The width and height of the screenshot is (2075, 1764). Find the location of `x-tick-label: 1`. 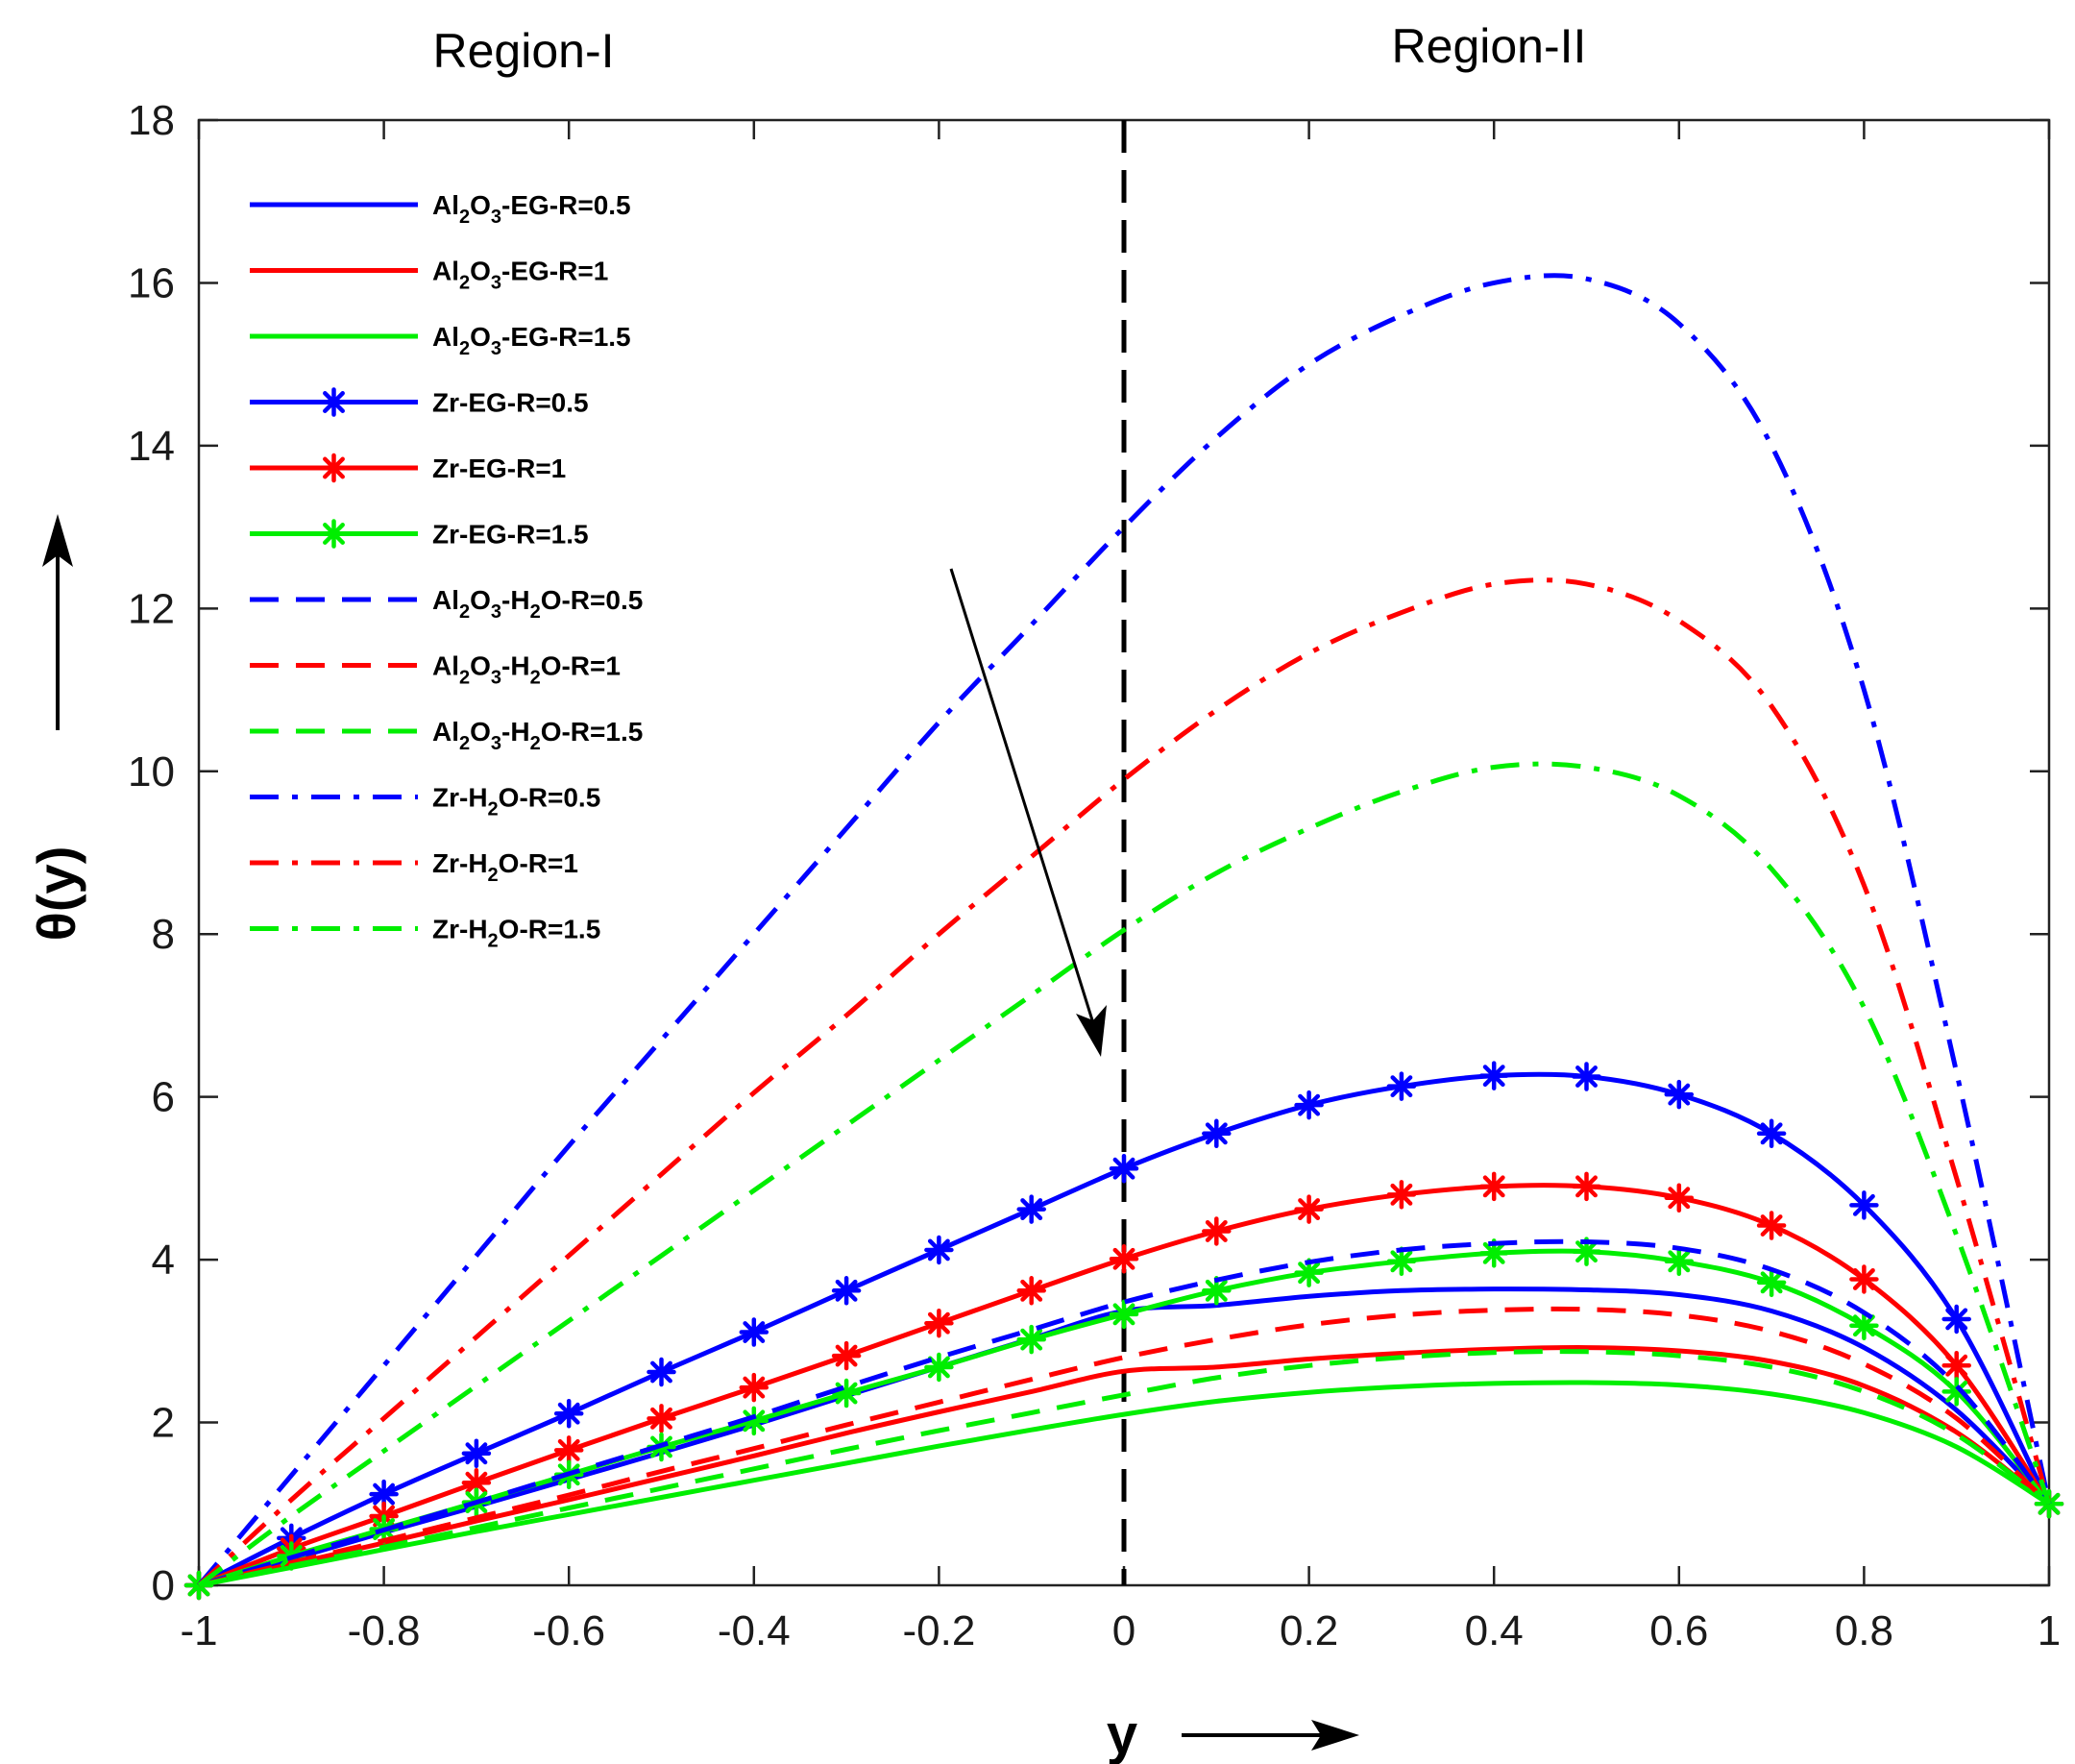

x-tick-label: 1 is located at coordinates (2049, 1631).